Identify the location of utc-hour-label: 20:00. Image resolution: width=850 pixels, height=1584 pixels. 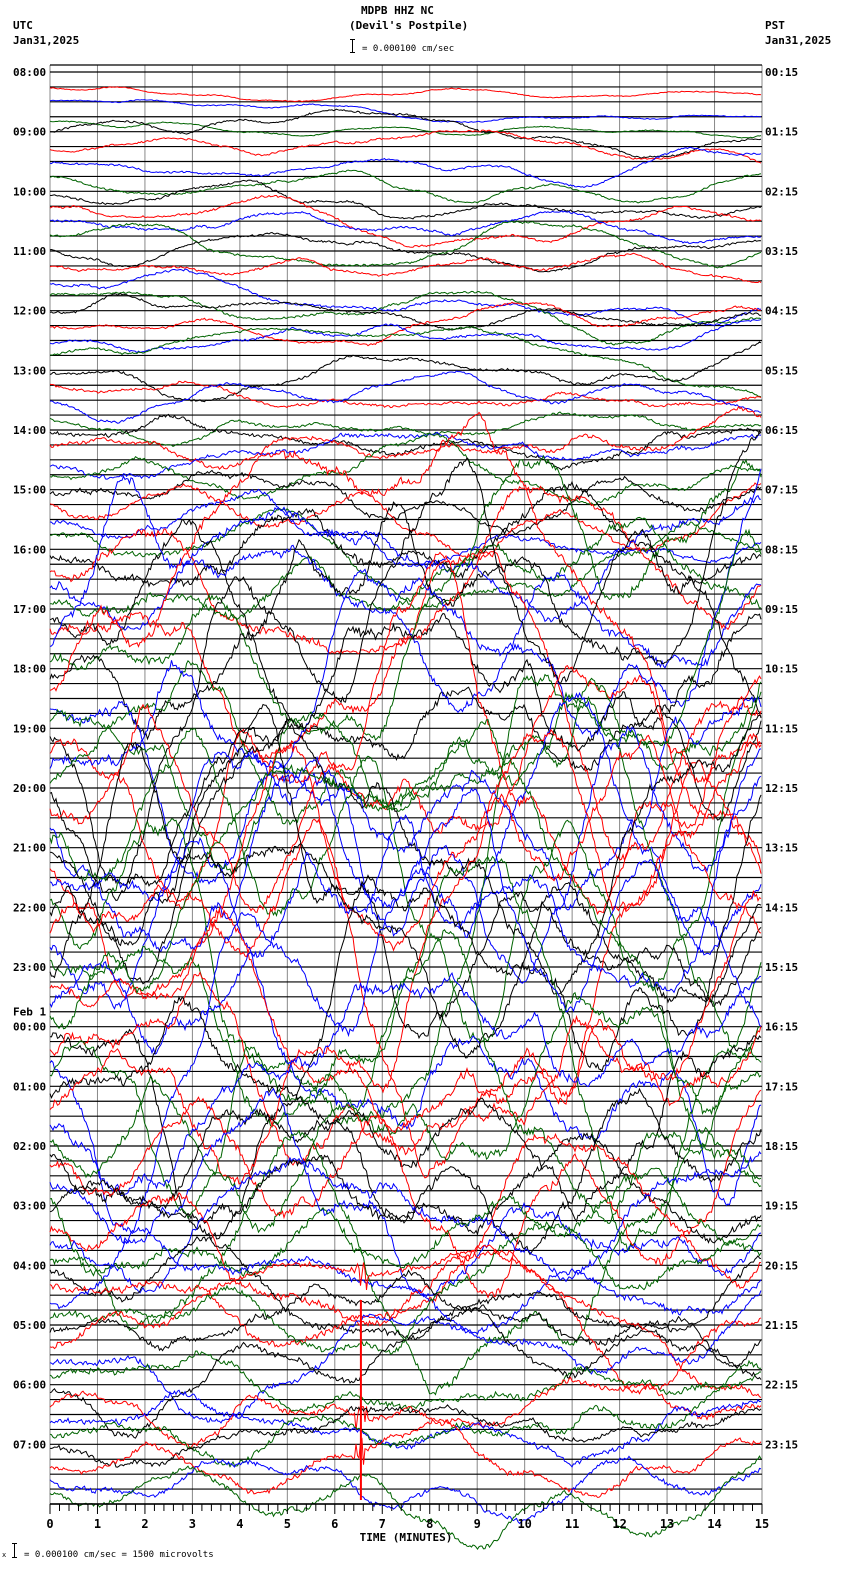
(29, 788).